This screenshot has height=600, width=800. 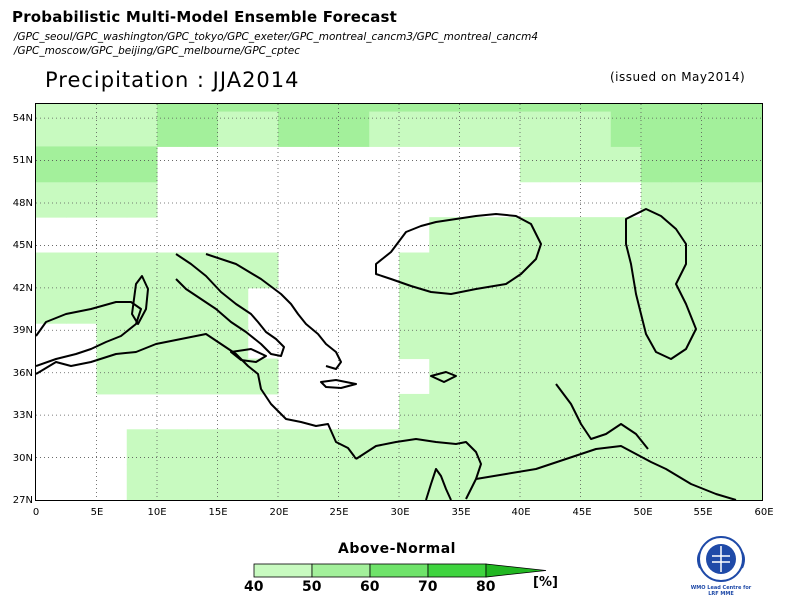 What do you see at coordinates (582, 512) in the screenshot?
I see `lon-label-45e: 45E` at bounding box center [582, 512].